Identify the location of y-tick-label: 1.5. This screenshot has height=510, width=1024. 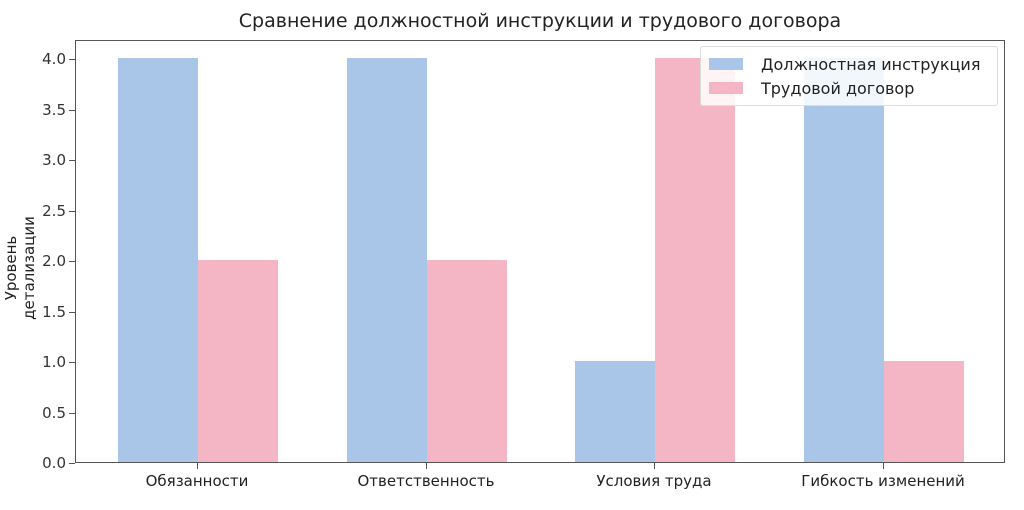
(54, 311).